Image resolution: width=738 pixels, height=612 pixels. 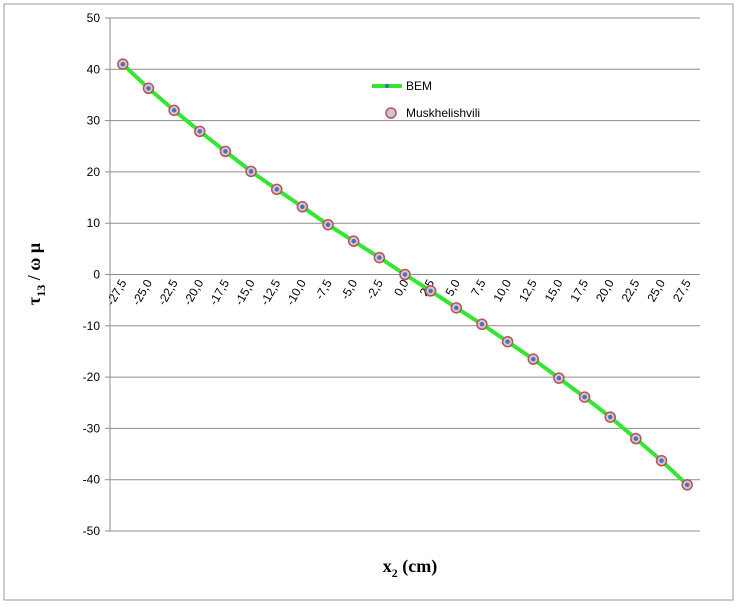 What do you see at coordinates (41, 291) in the screenshot?
I see `y-title-sub: 13` at bounding box center [41, 291].